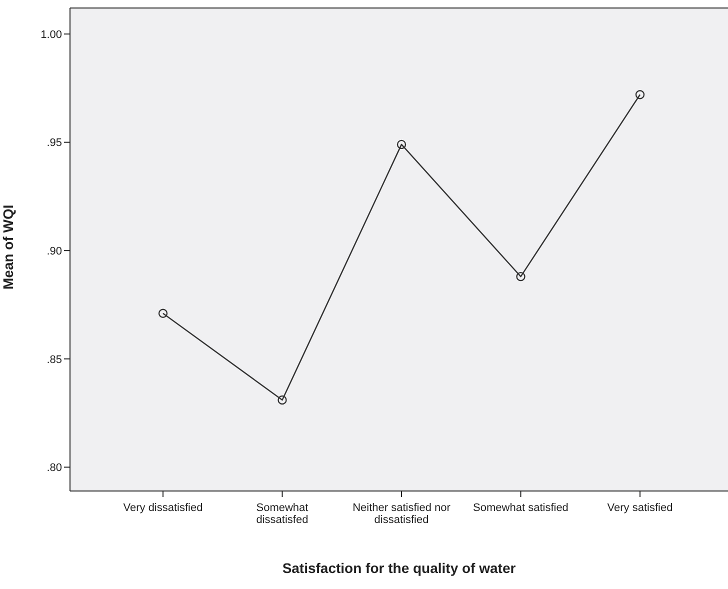 The width and height of the screenshot is (728, 589). I want to click on y-tick-label: 1.00, so click(51, 34).